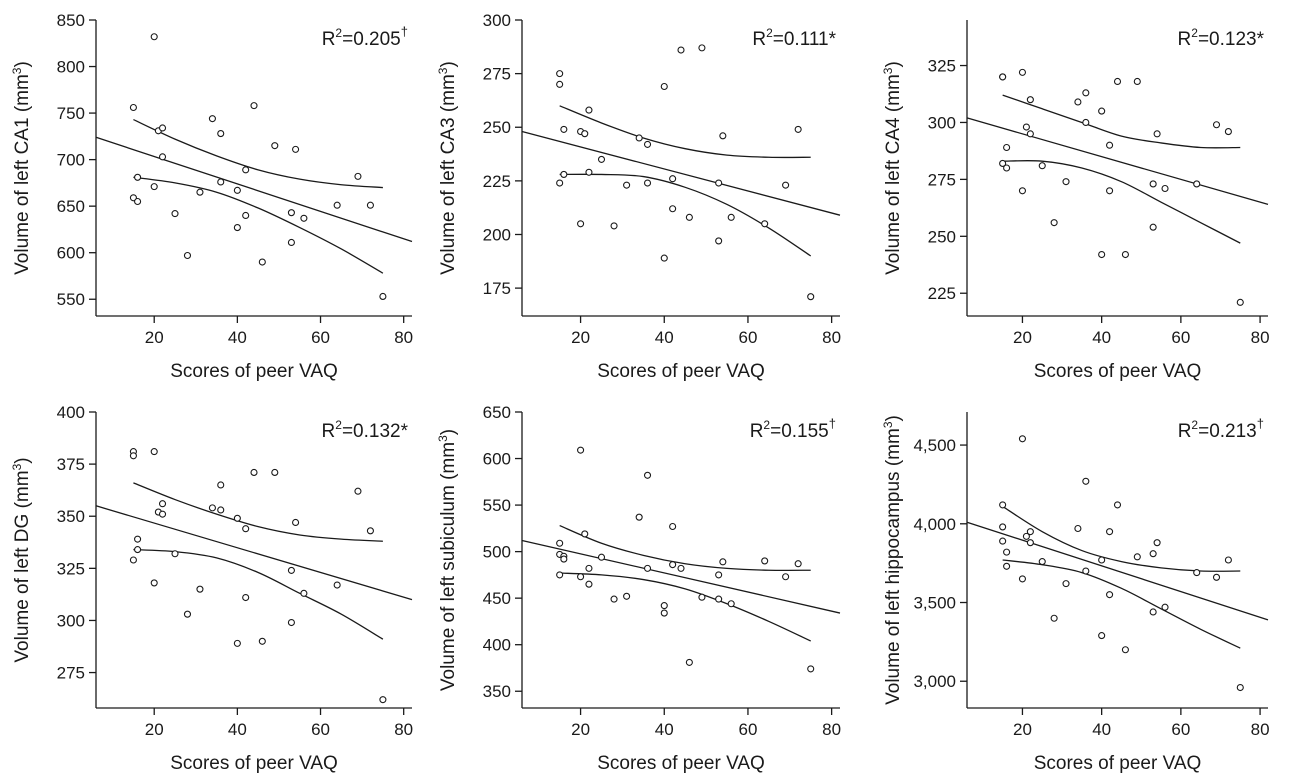 Image resolution: width=1298 pixels, height=776 pixels. What do you see at coordinates (942, 179) in the screenshot?
I see `y-tick-label: 275` at bounding box center [942, 179].